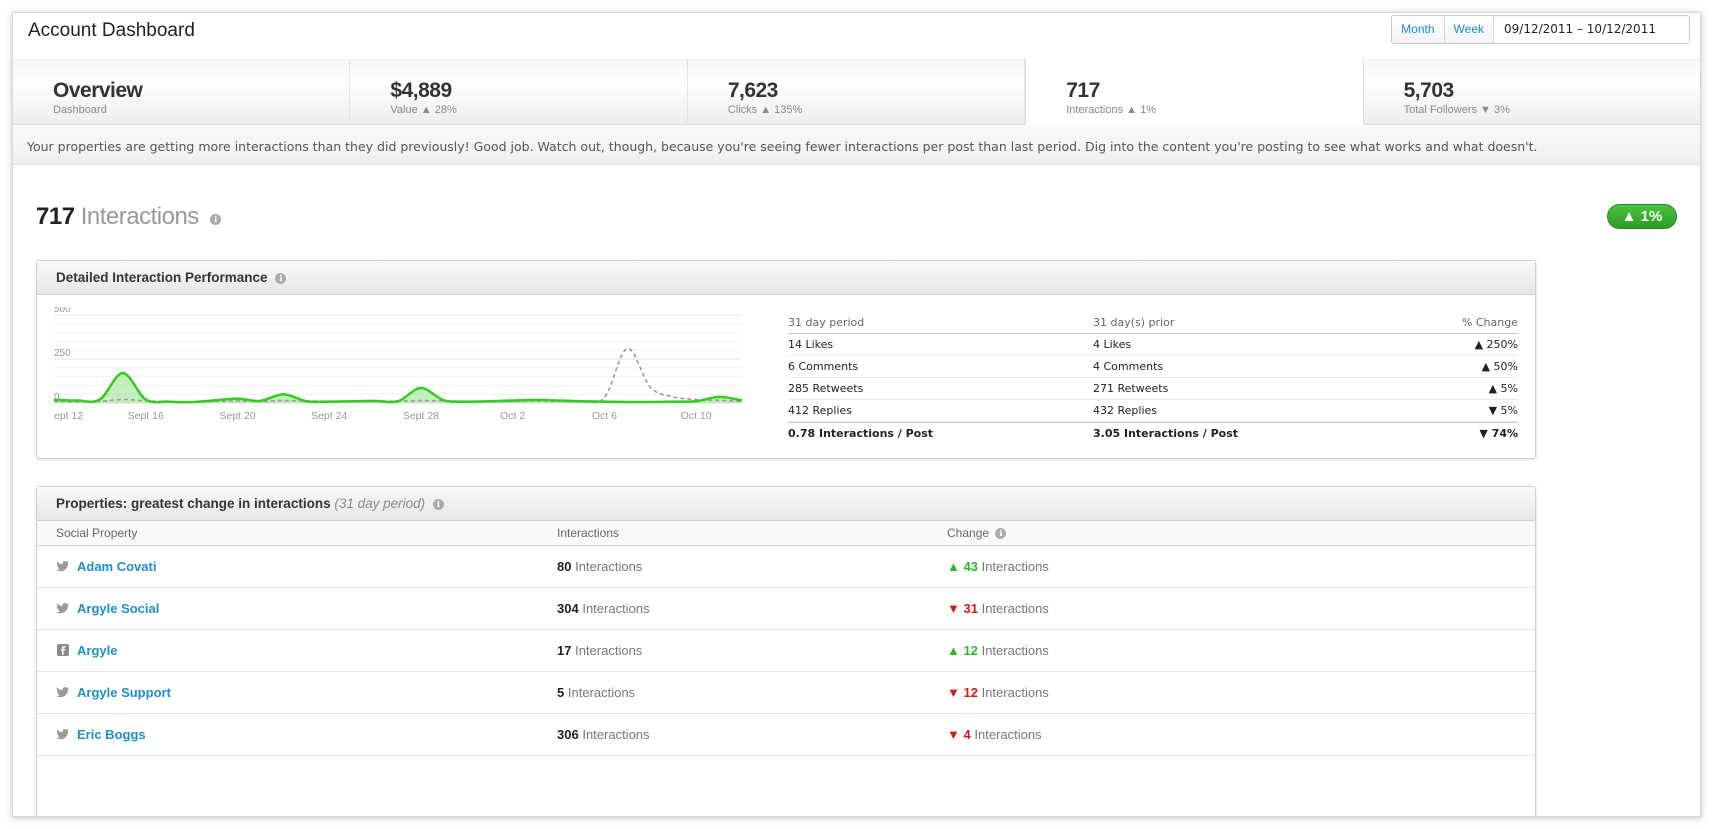 The width and height of the screenshot is (1713, 829). What do you see at coordinates (1429, 90) in the screenshot?
I see `metric-value: 5,703` at bounding box center [1429, 90].